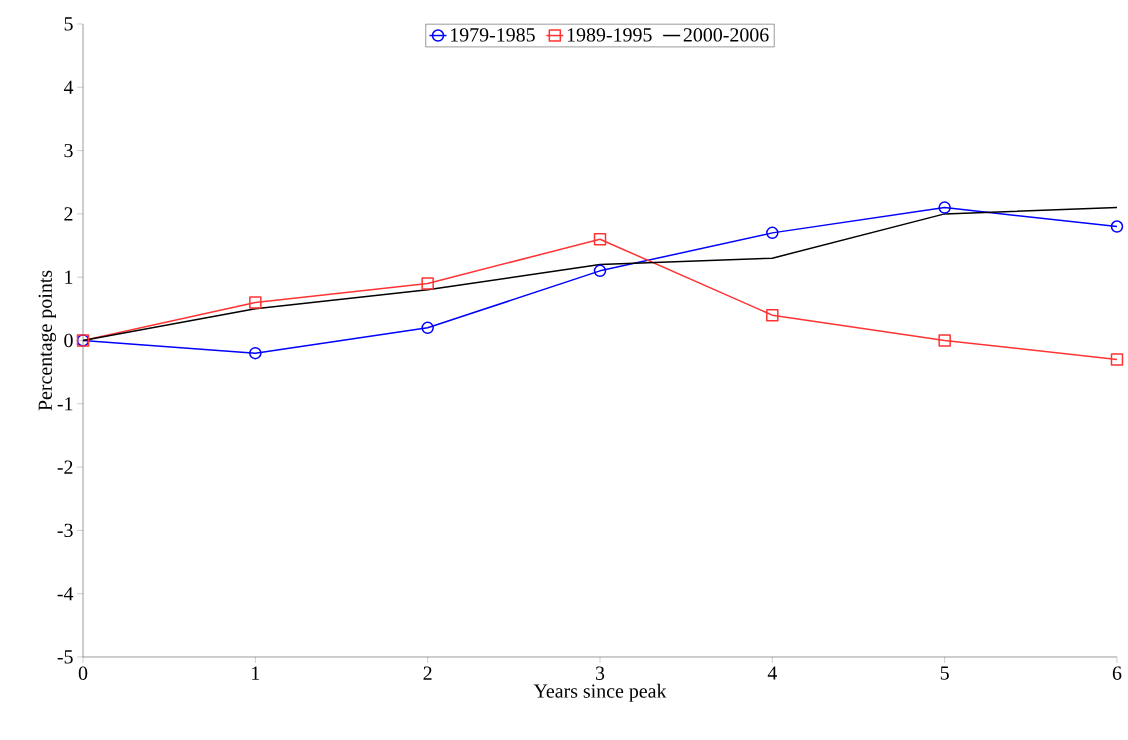 This screenshot has width=1128, height=740. Describe the element at coordinates (47, 340) in the screenshot. I see `y-axis-title: Percentage points` at that location.